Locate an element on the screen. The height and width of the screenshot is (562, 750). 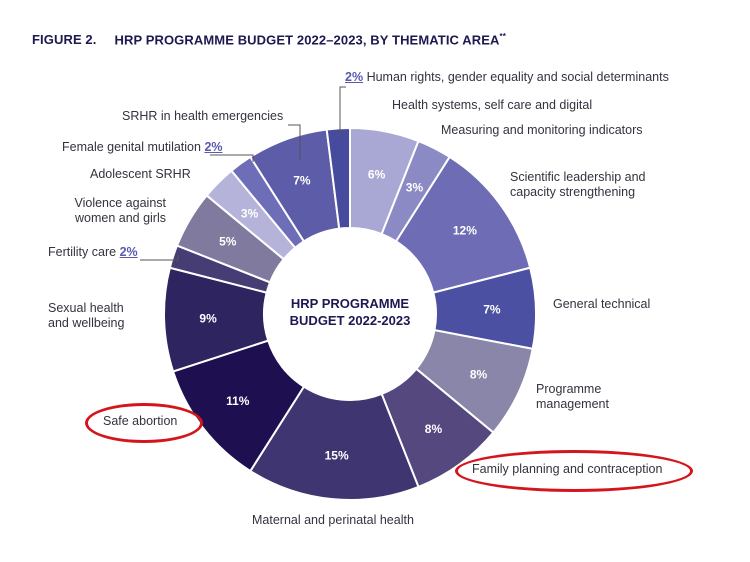
label-maternal: Maternal and perinatal health is located at coordinates (333, 520).